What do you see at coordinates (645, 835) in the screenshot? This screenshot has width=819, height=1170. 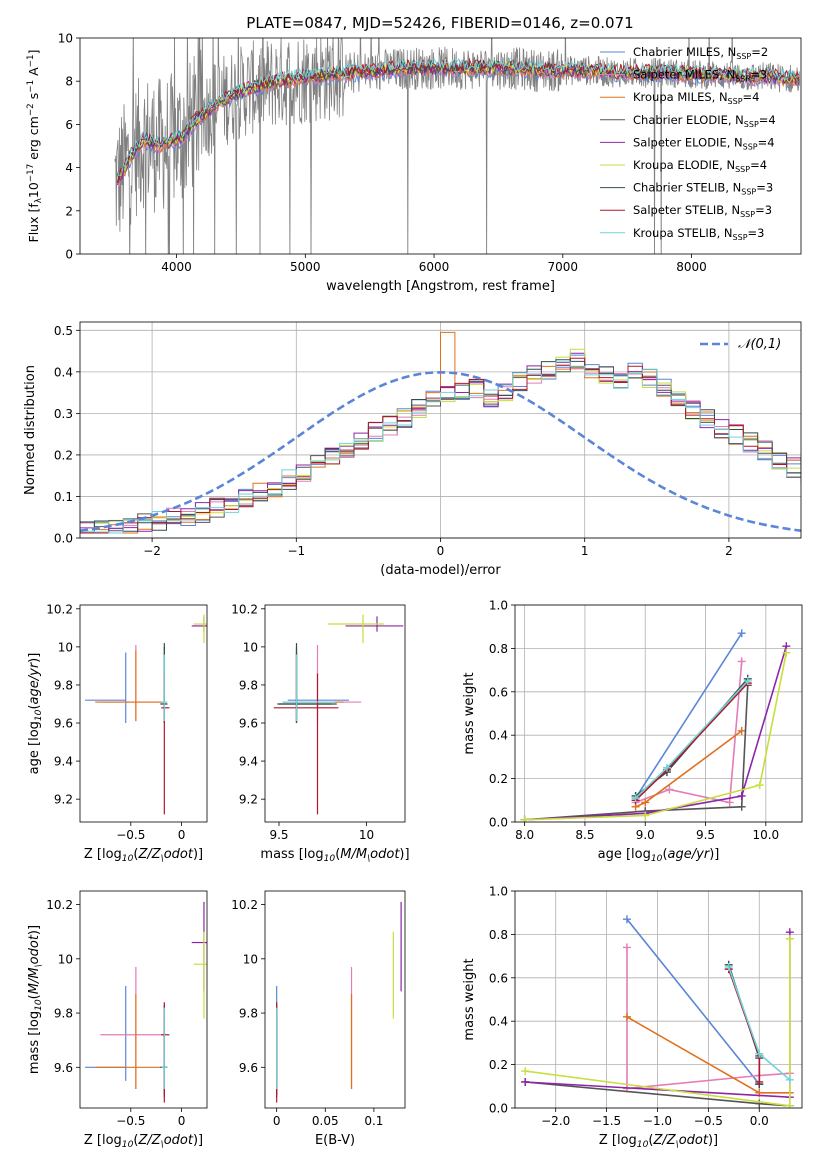 I see `xtick-label: 9.0` at bounding box center [645, 835].